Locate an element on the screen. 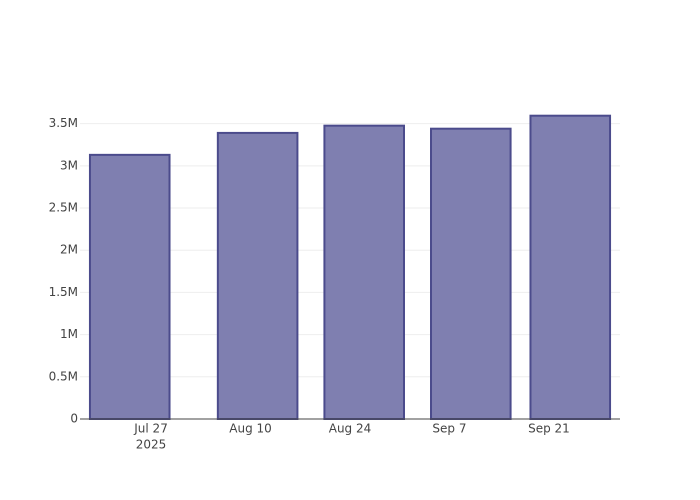  x-tick-label: Sep 21 is located at coordinates (549, 429).